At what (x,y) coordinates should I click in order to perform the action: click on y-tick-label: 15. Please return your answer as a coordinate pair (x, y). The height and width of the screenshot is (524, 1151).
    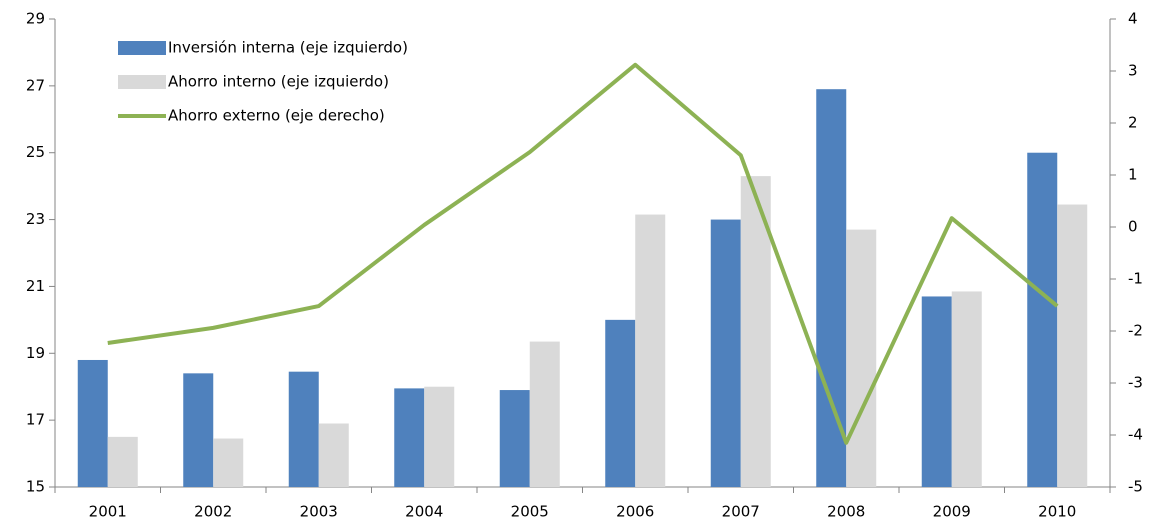
    Looking at the image, I should click on (35, 487).